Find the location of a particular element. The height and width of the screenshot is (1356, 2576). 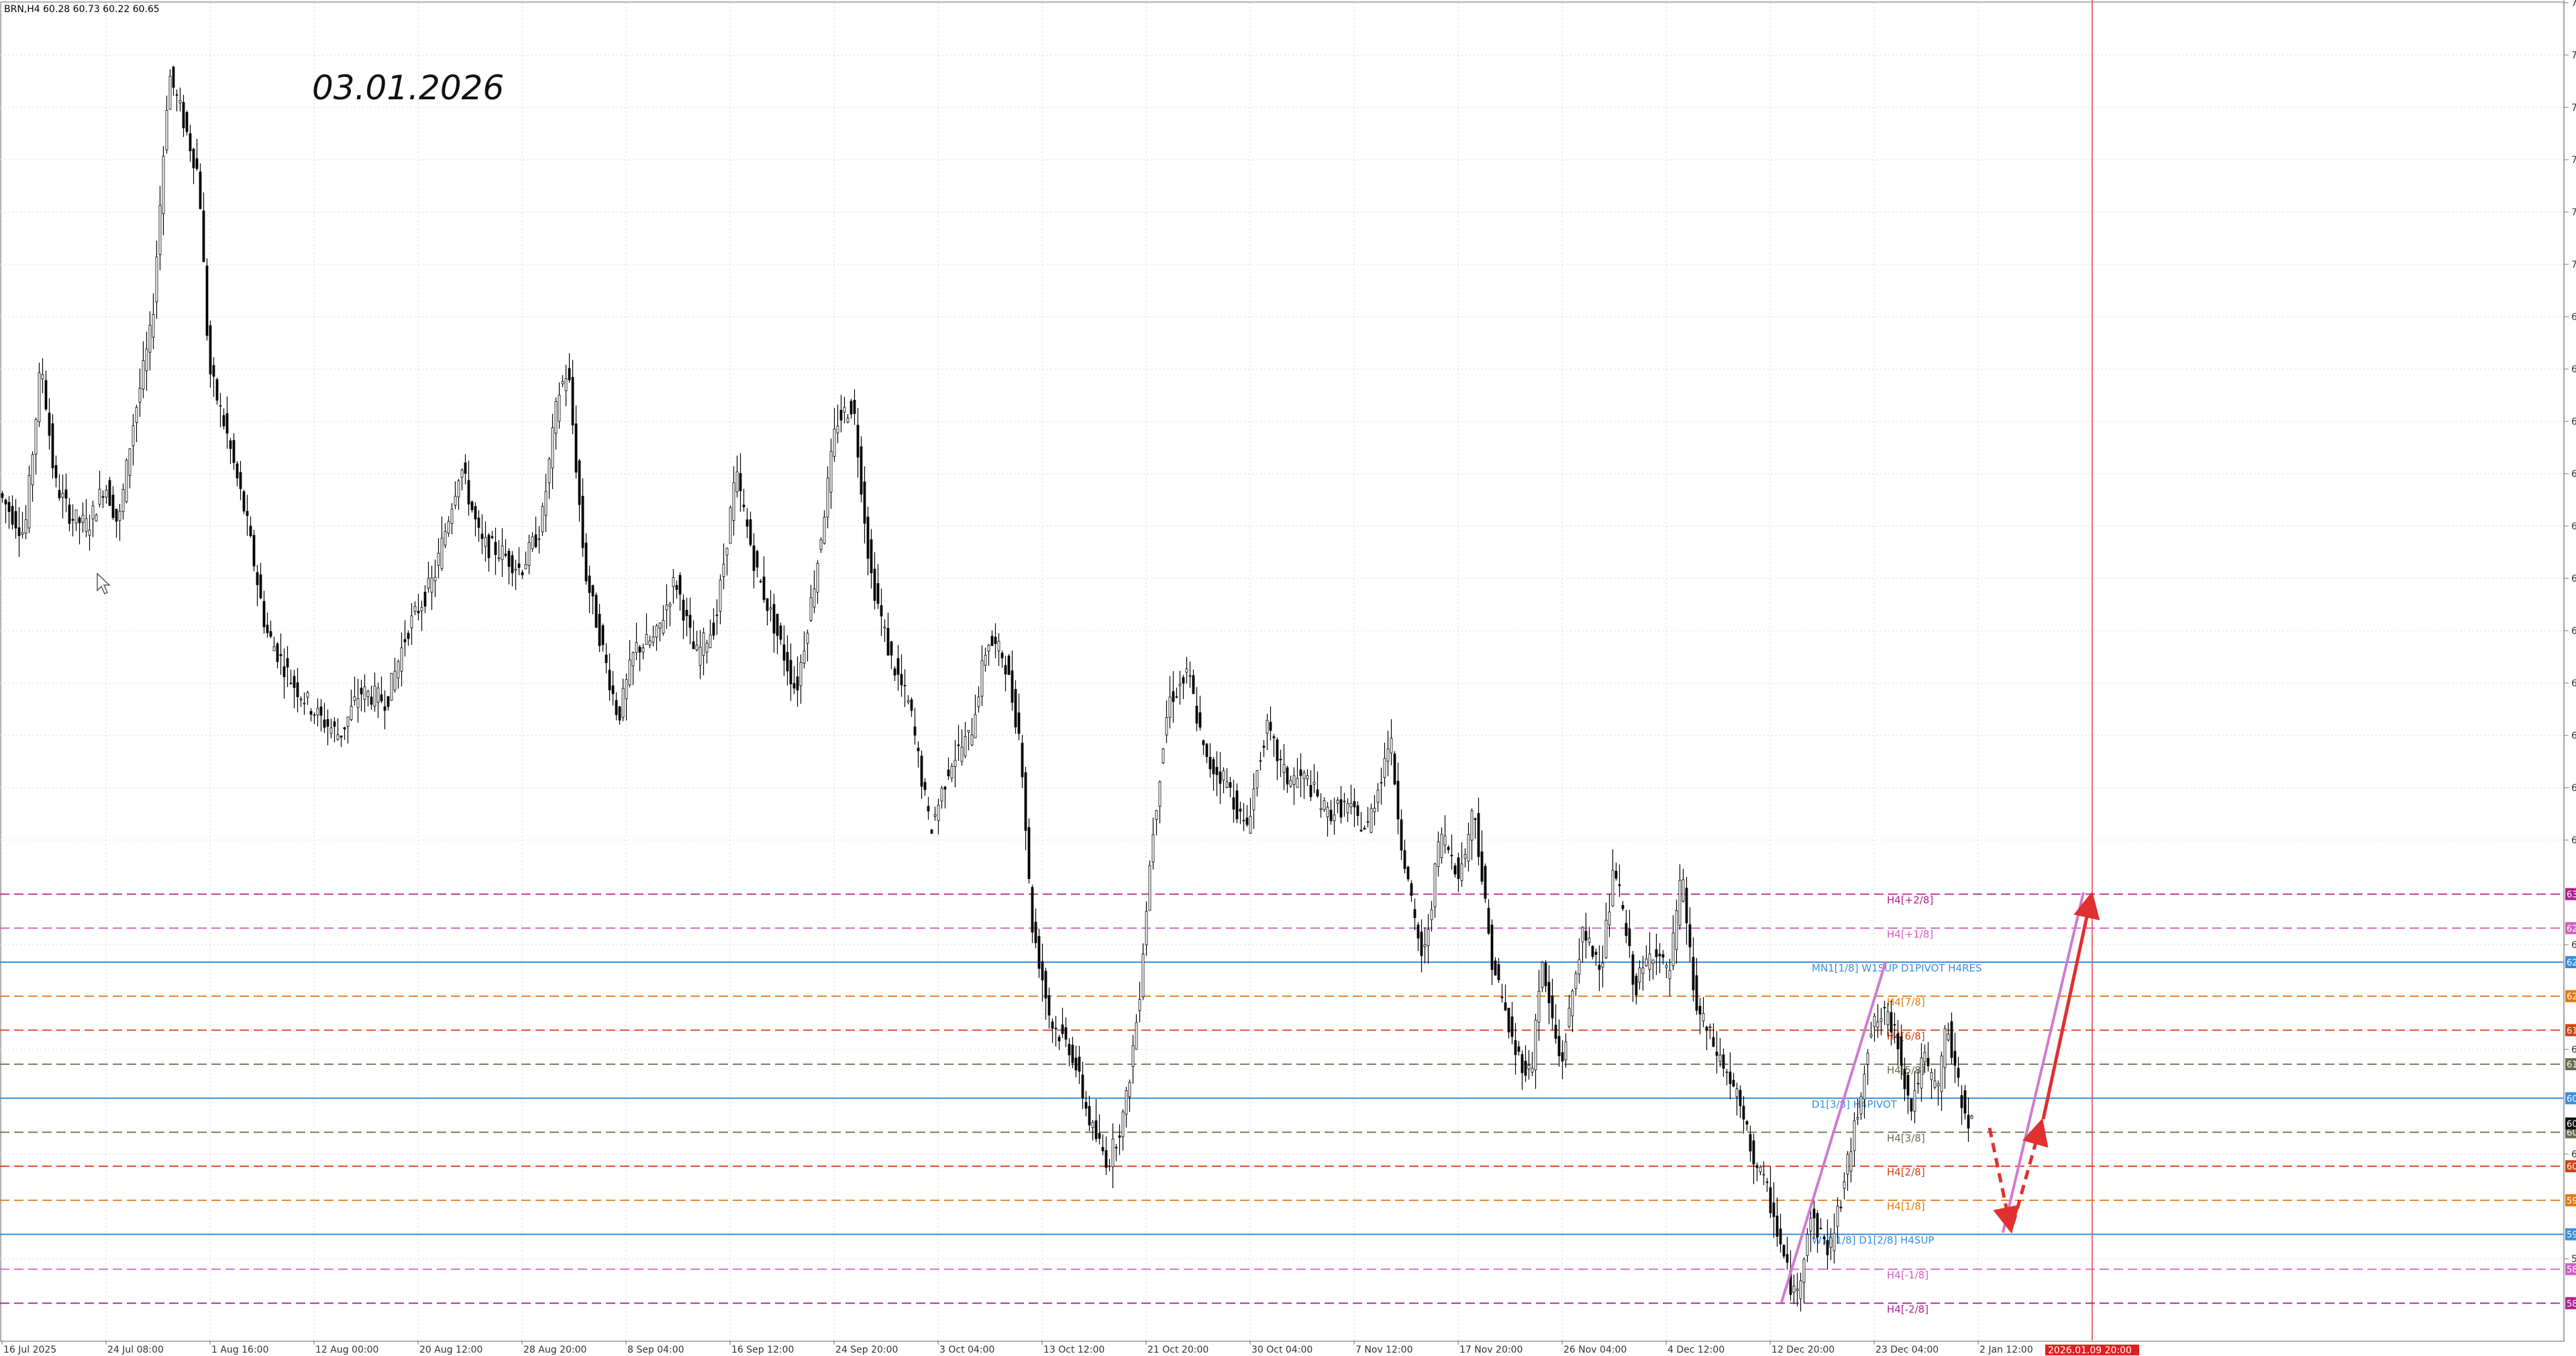

x-tick-label: 26 Nov 04:00 is located at coordinates (1595, 1350).